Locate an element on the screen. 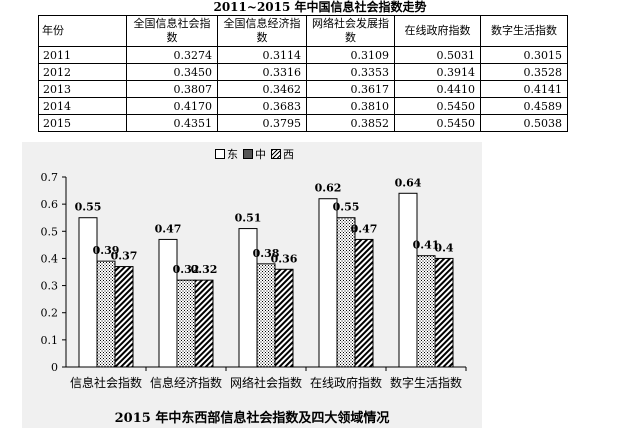 This screenshot has height=436, width=640. col-header-info-society: 全国信息社会指数 is located at coordinates (172, 31).